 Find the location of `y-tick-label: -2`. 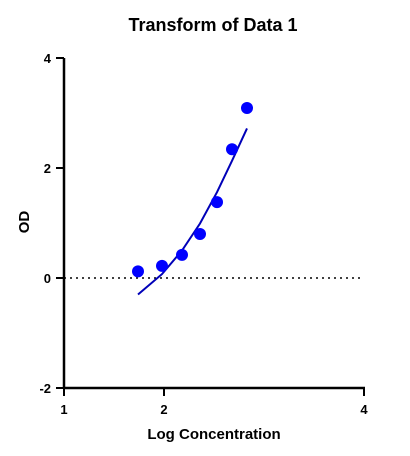

y-tick-label: -2 is located at coordinates (45, 388).